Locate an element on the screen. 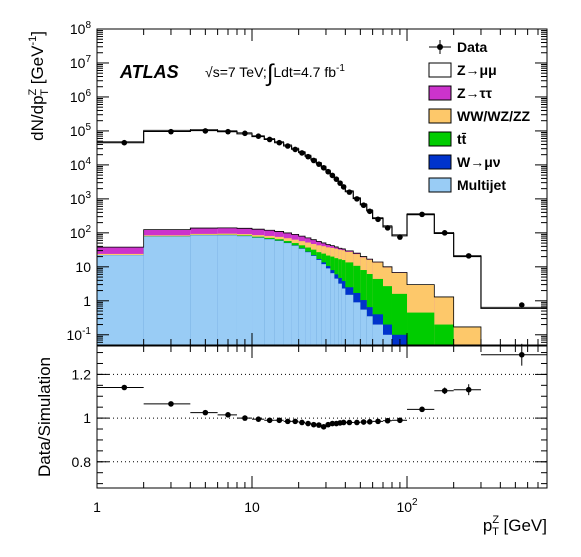  y-tick-label: 10⁻¹ is located at coordinates (79, 334).